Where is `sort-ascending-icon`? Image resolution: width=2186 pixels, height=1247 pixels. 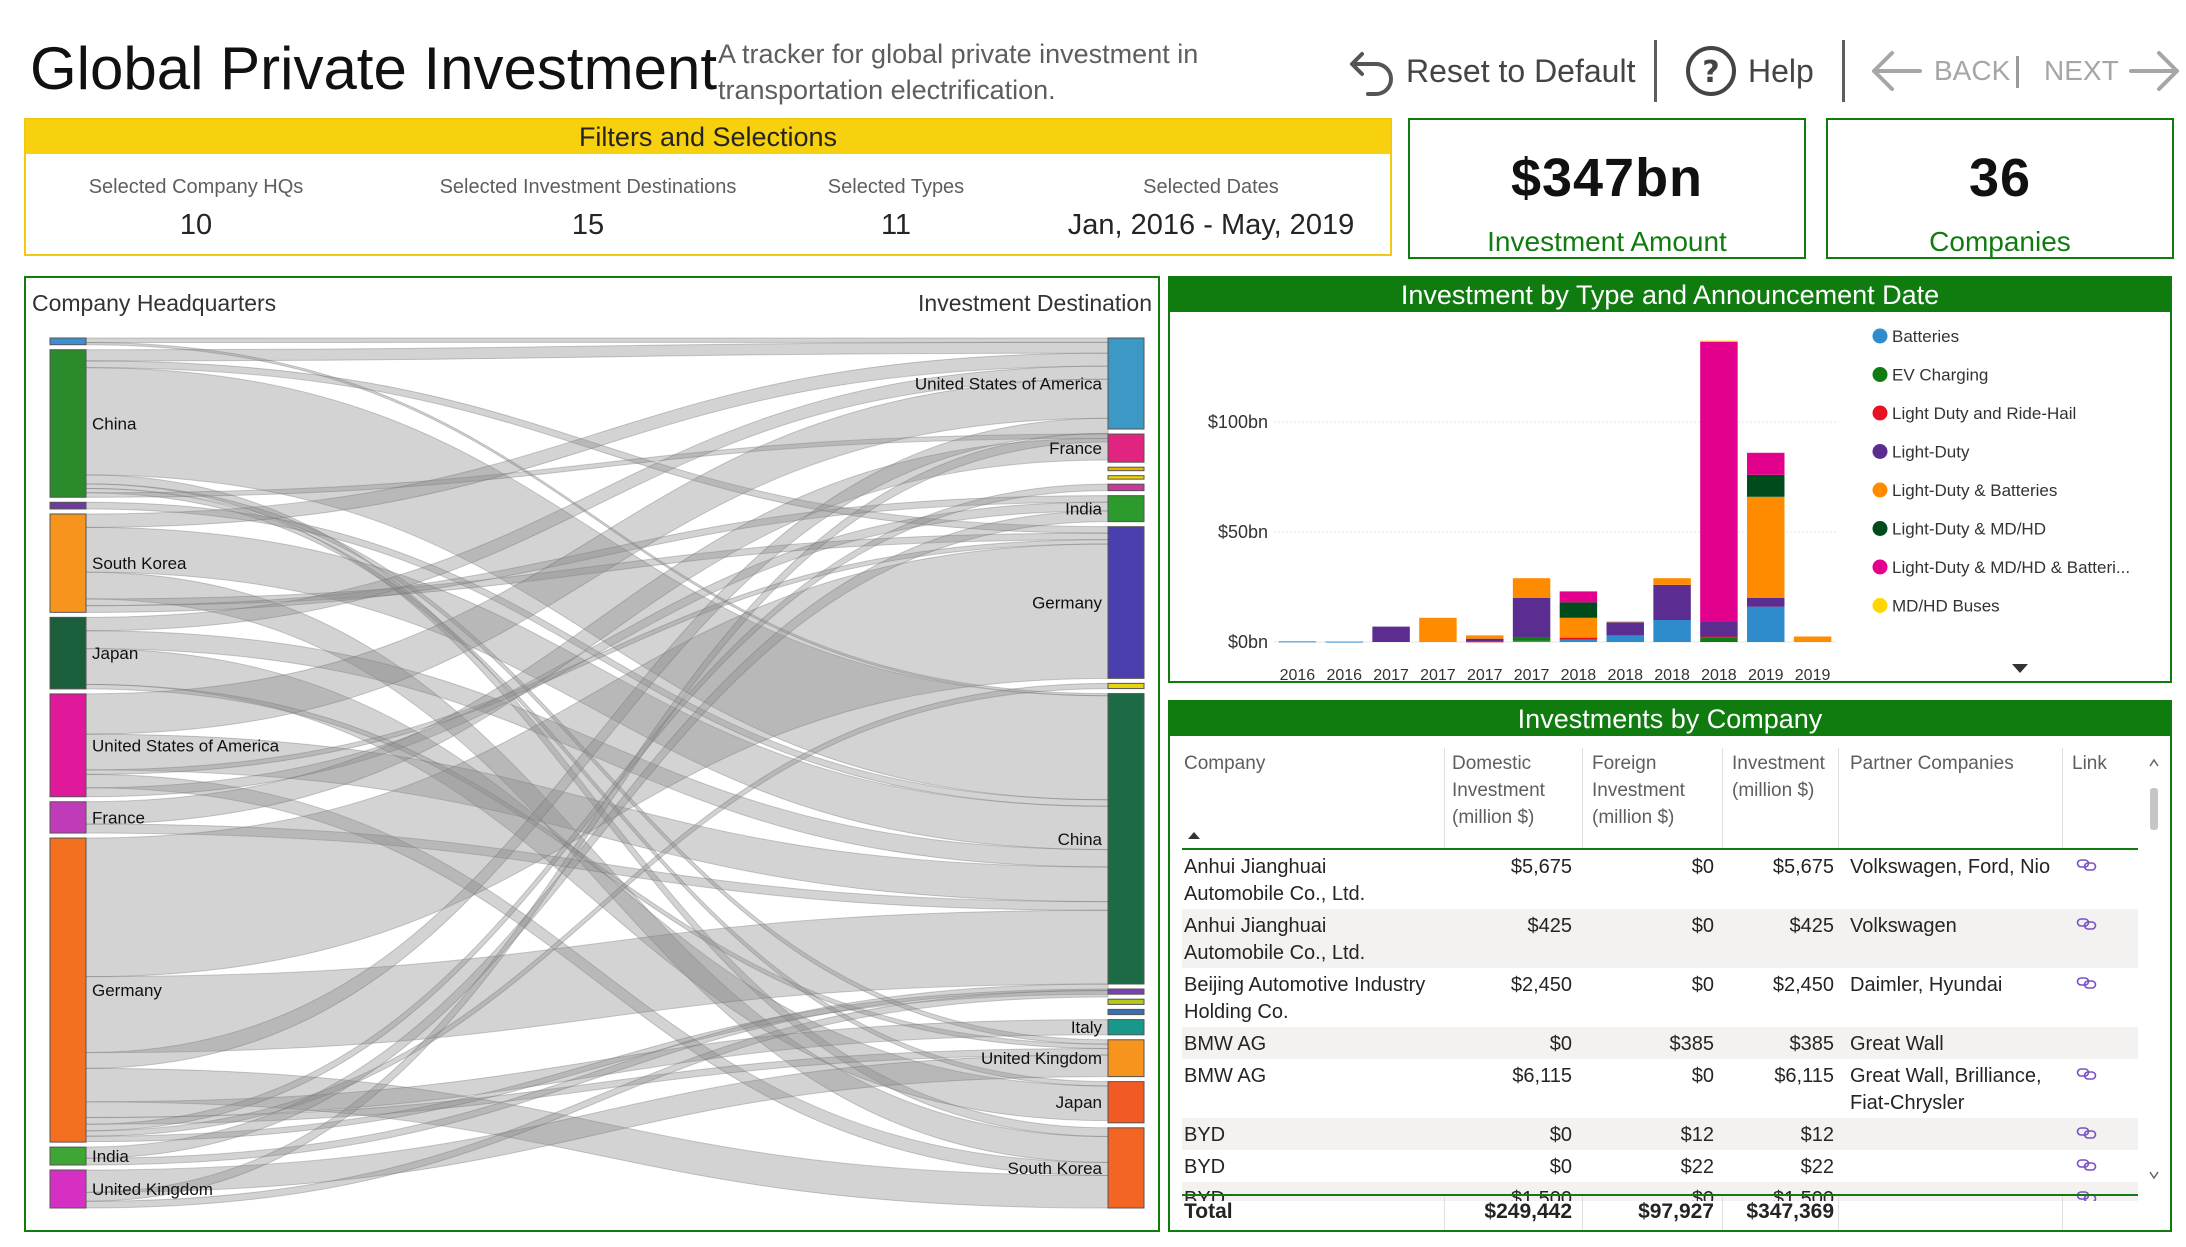
sort-ascending-icon is located at coordinates (1194, 835).